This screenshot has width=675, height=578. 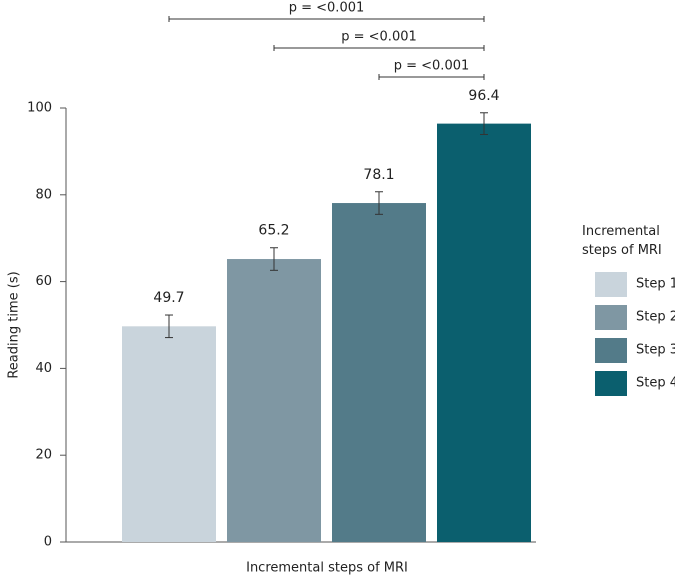 I want to click on legend-label: Step 2, so click(x=655, y=317).